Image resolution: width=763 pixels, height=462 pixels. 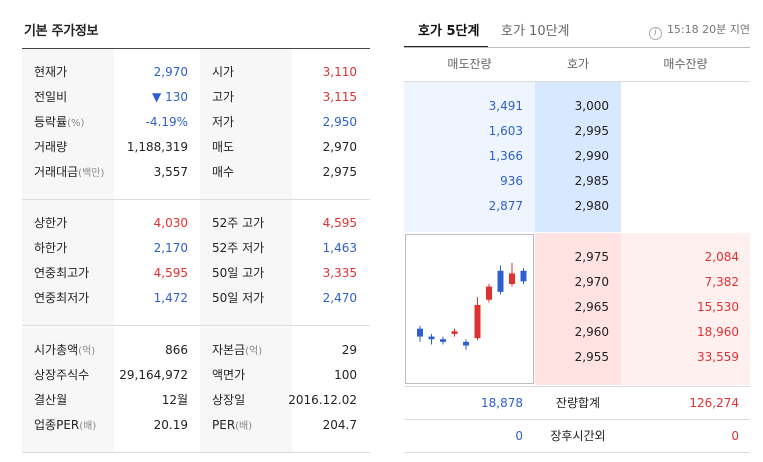 I want to click on info-label-text: 52주 고가, so click(x=238, y=223).